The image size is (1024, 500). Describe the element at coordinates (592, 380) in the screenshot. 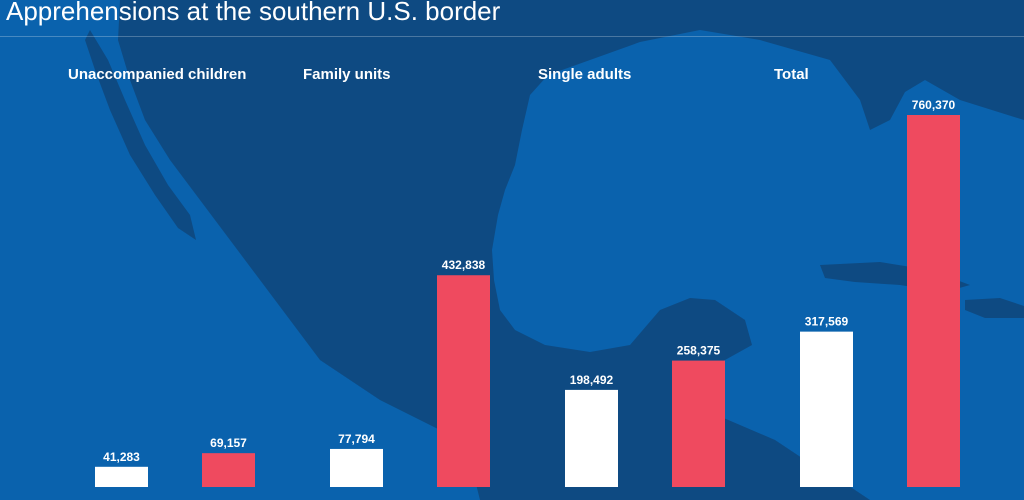

I see `data-label-single-adults-white: 198,492` at that location.